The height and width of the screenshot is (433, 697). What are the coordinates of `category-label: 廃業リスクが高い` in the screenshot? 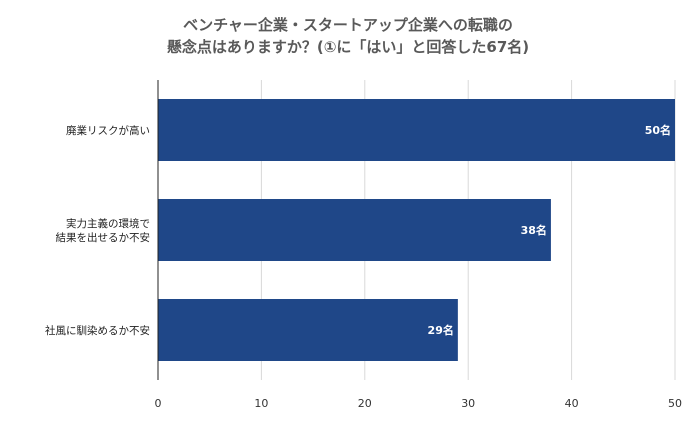 It's located at (108, 130).